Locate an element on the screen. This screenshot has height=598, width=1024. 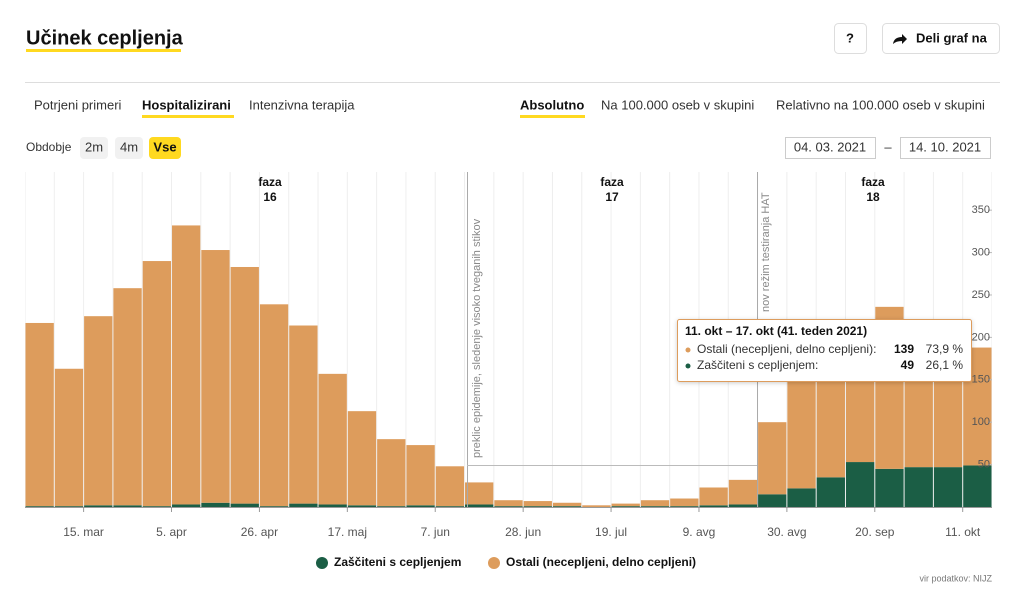
legend-label: Zaščiteni s cepljenjem is located at coordinates (397, 562).